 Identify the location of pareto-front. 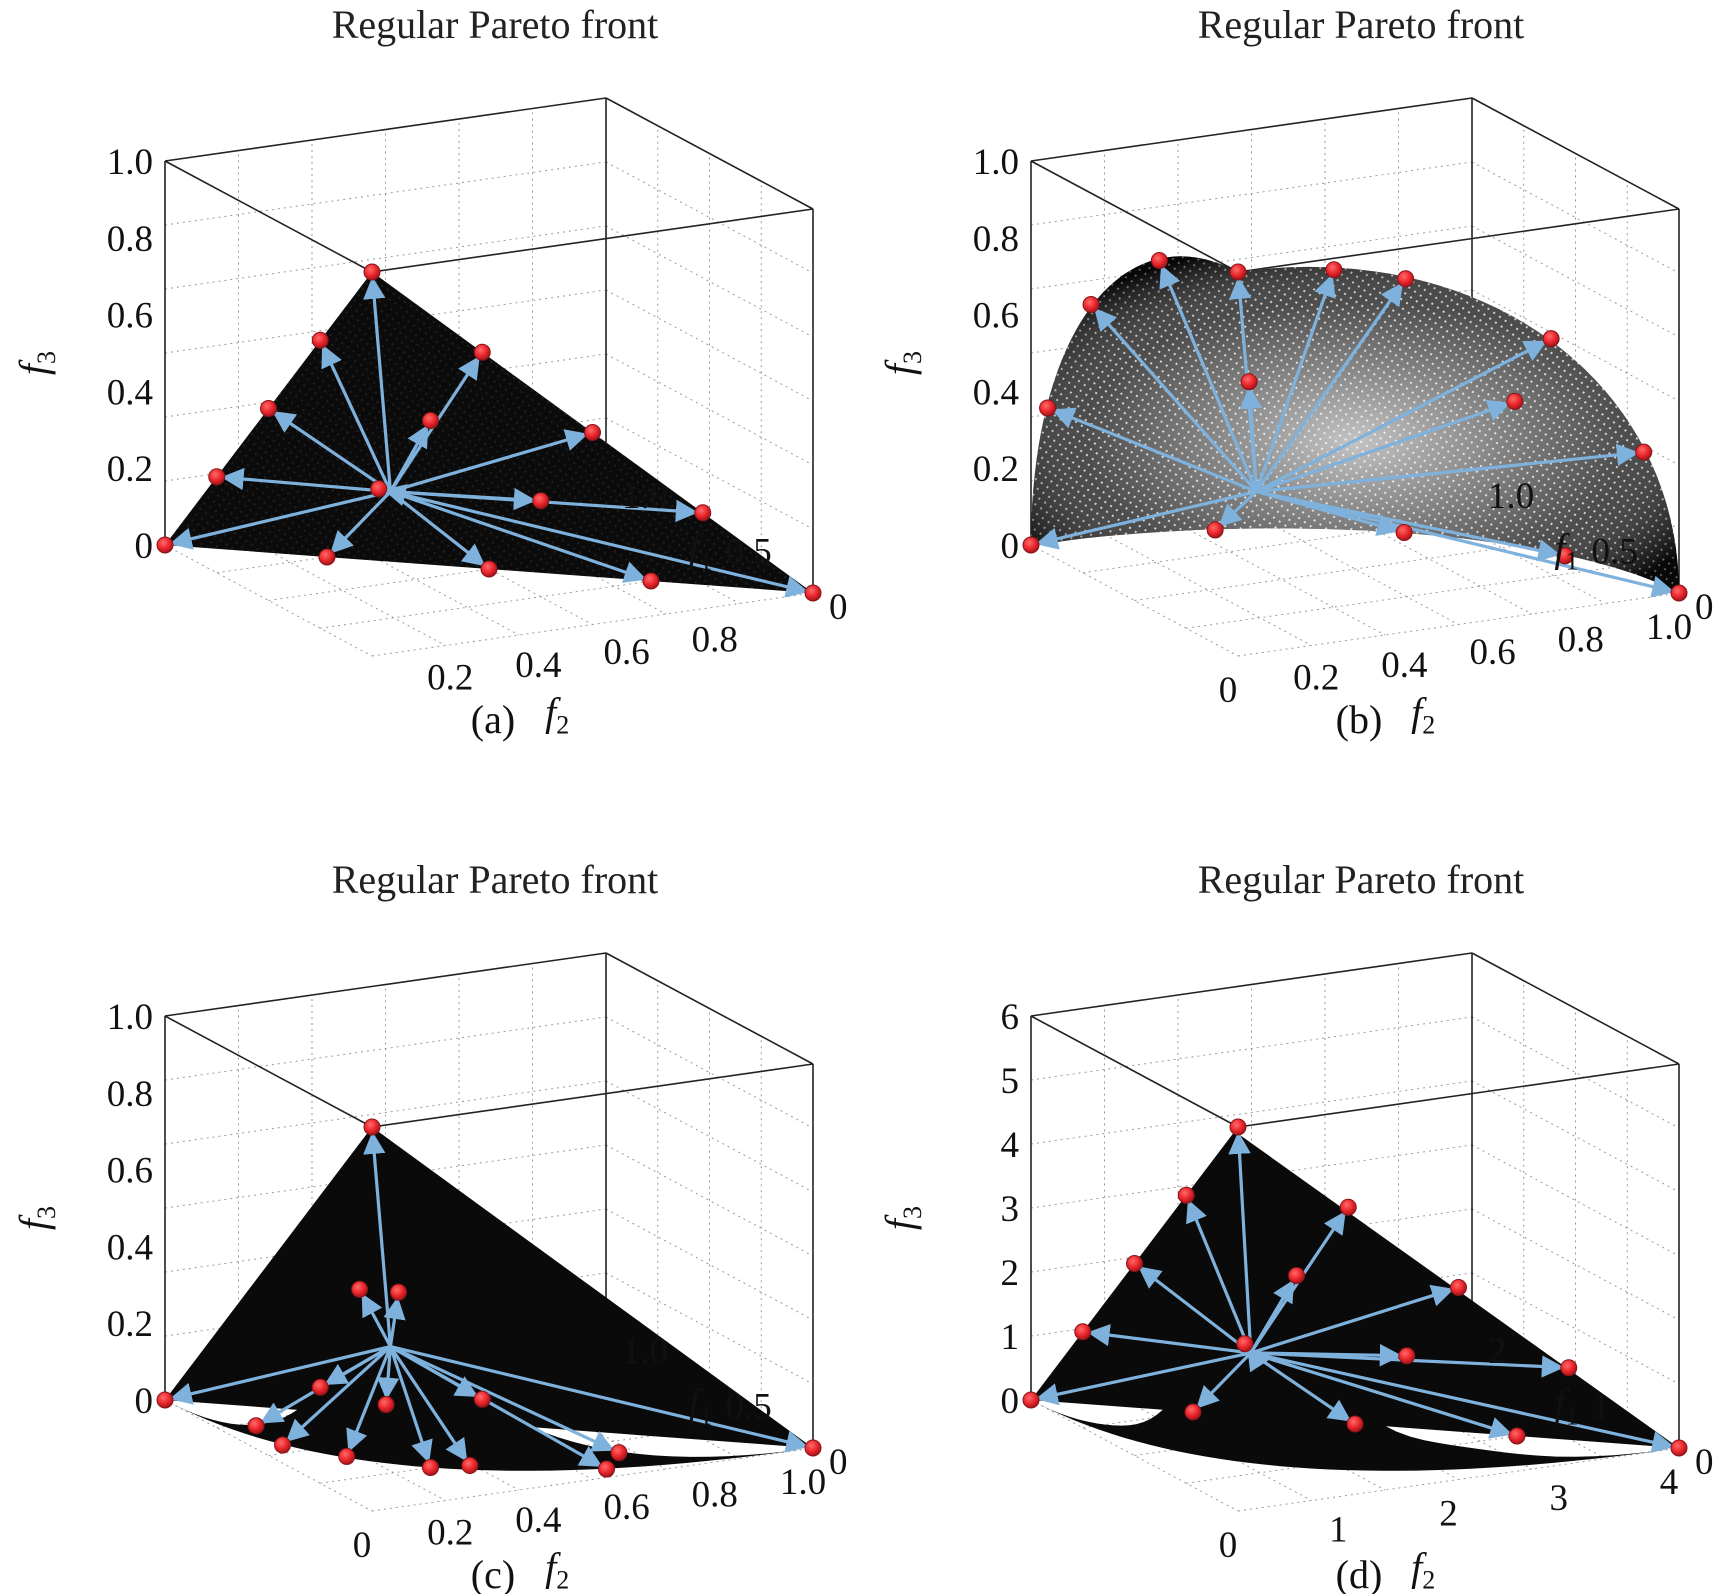
(489, 432).